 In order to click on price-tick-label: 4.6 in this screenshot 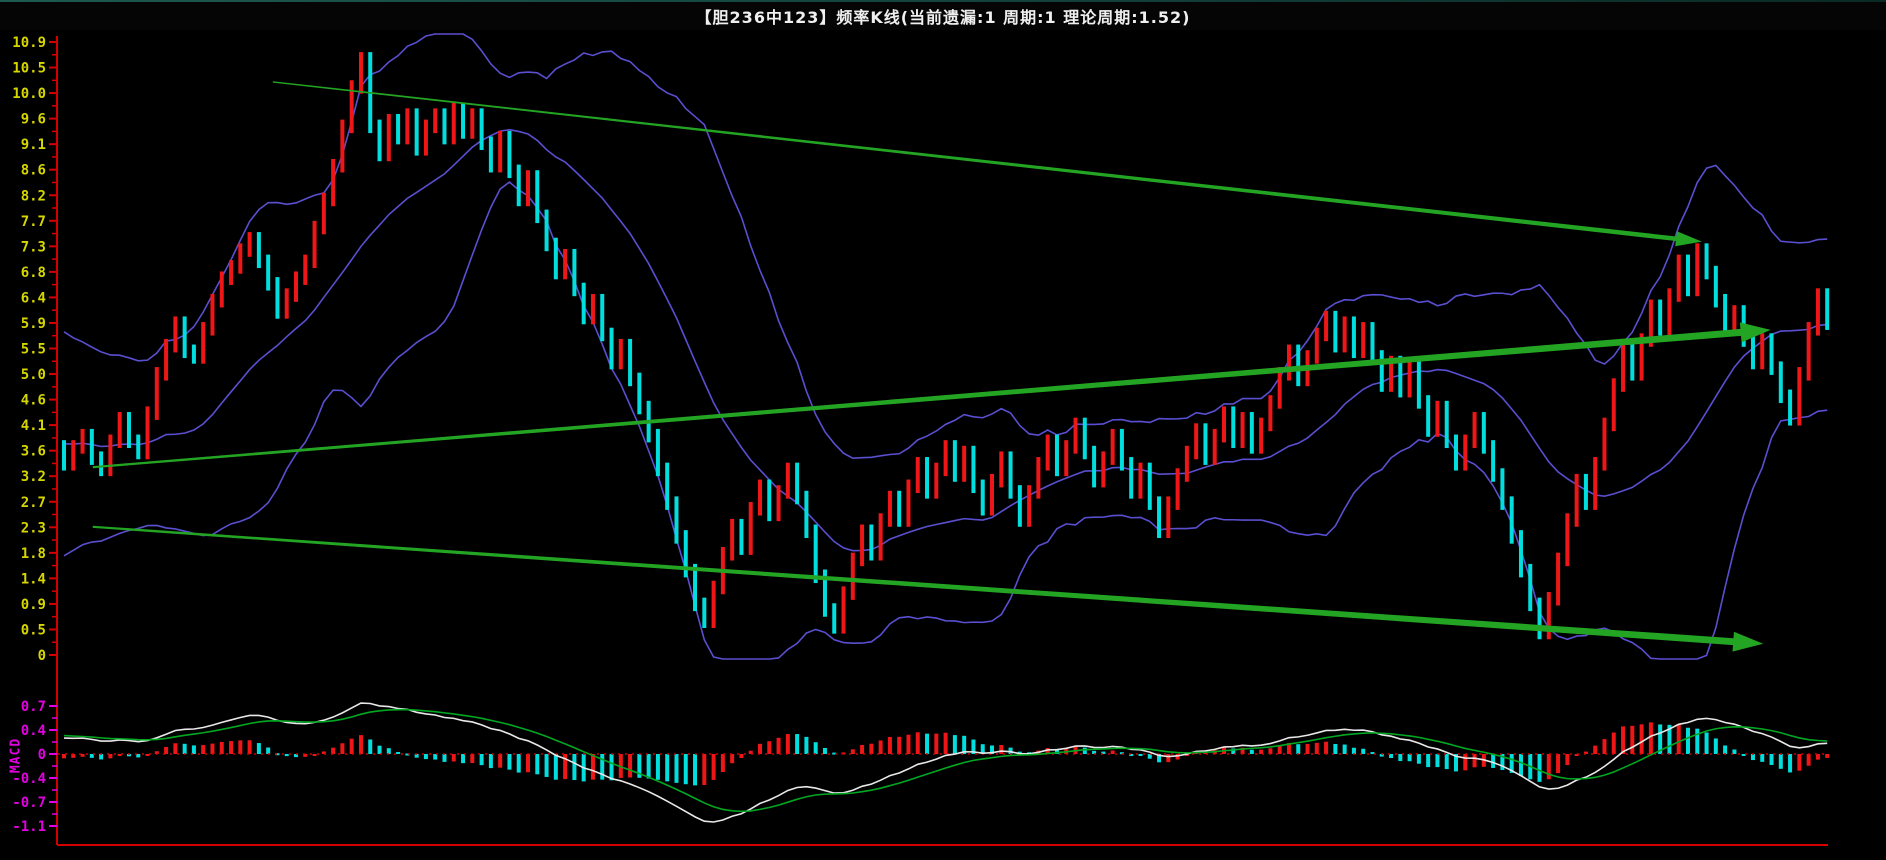, I will do `click(33, 401)`.